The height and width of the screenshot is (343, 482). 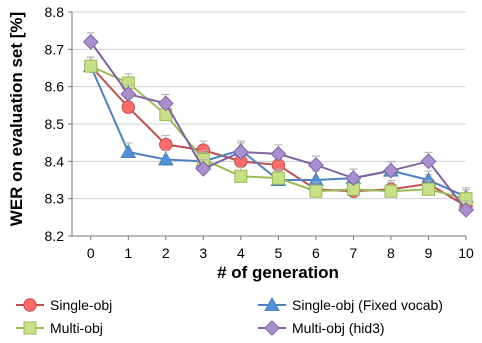 What do you see at coordinates (128, 253) in the screenshot?
I see `x-tick-label: 1` at bounding box center [128, 253].